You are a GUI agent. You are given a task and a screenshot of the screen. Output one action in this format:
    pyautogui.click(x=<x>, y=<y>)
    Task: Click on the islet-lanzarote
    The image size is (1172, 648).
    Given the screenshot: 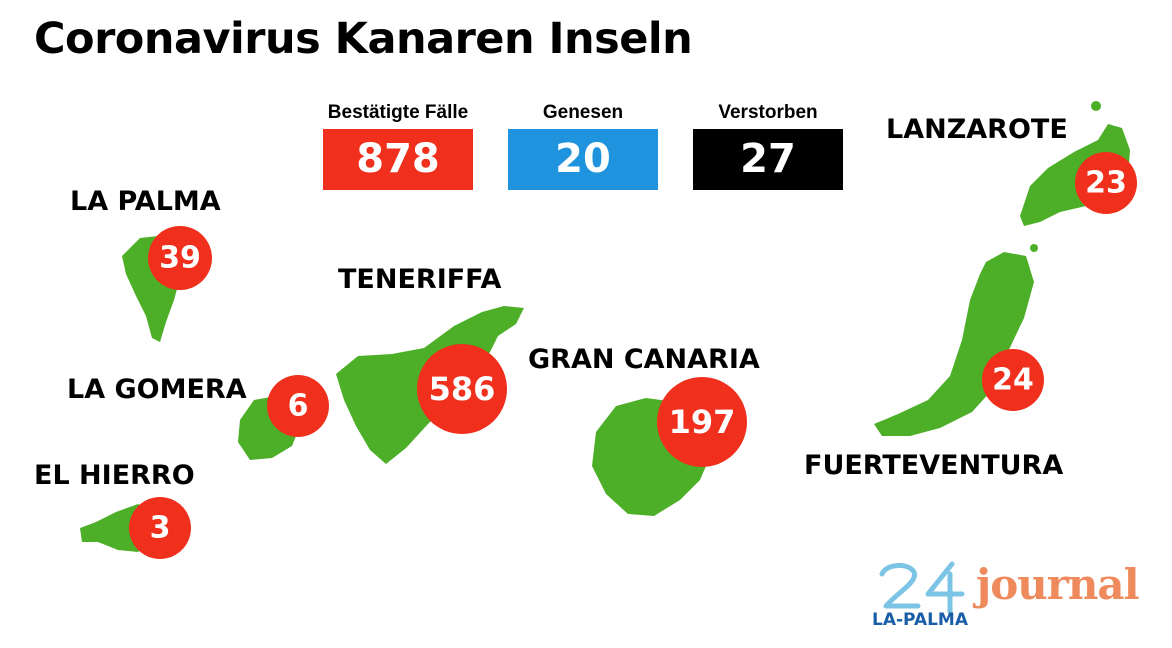 What is the action you would take?
    pyautogui.click(x=1096, y=106)
    